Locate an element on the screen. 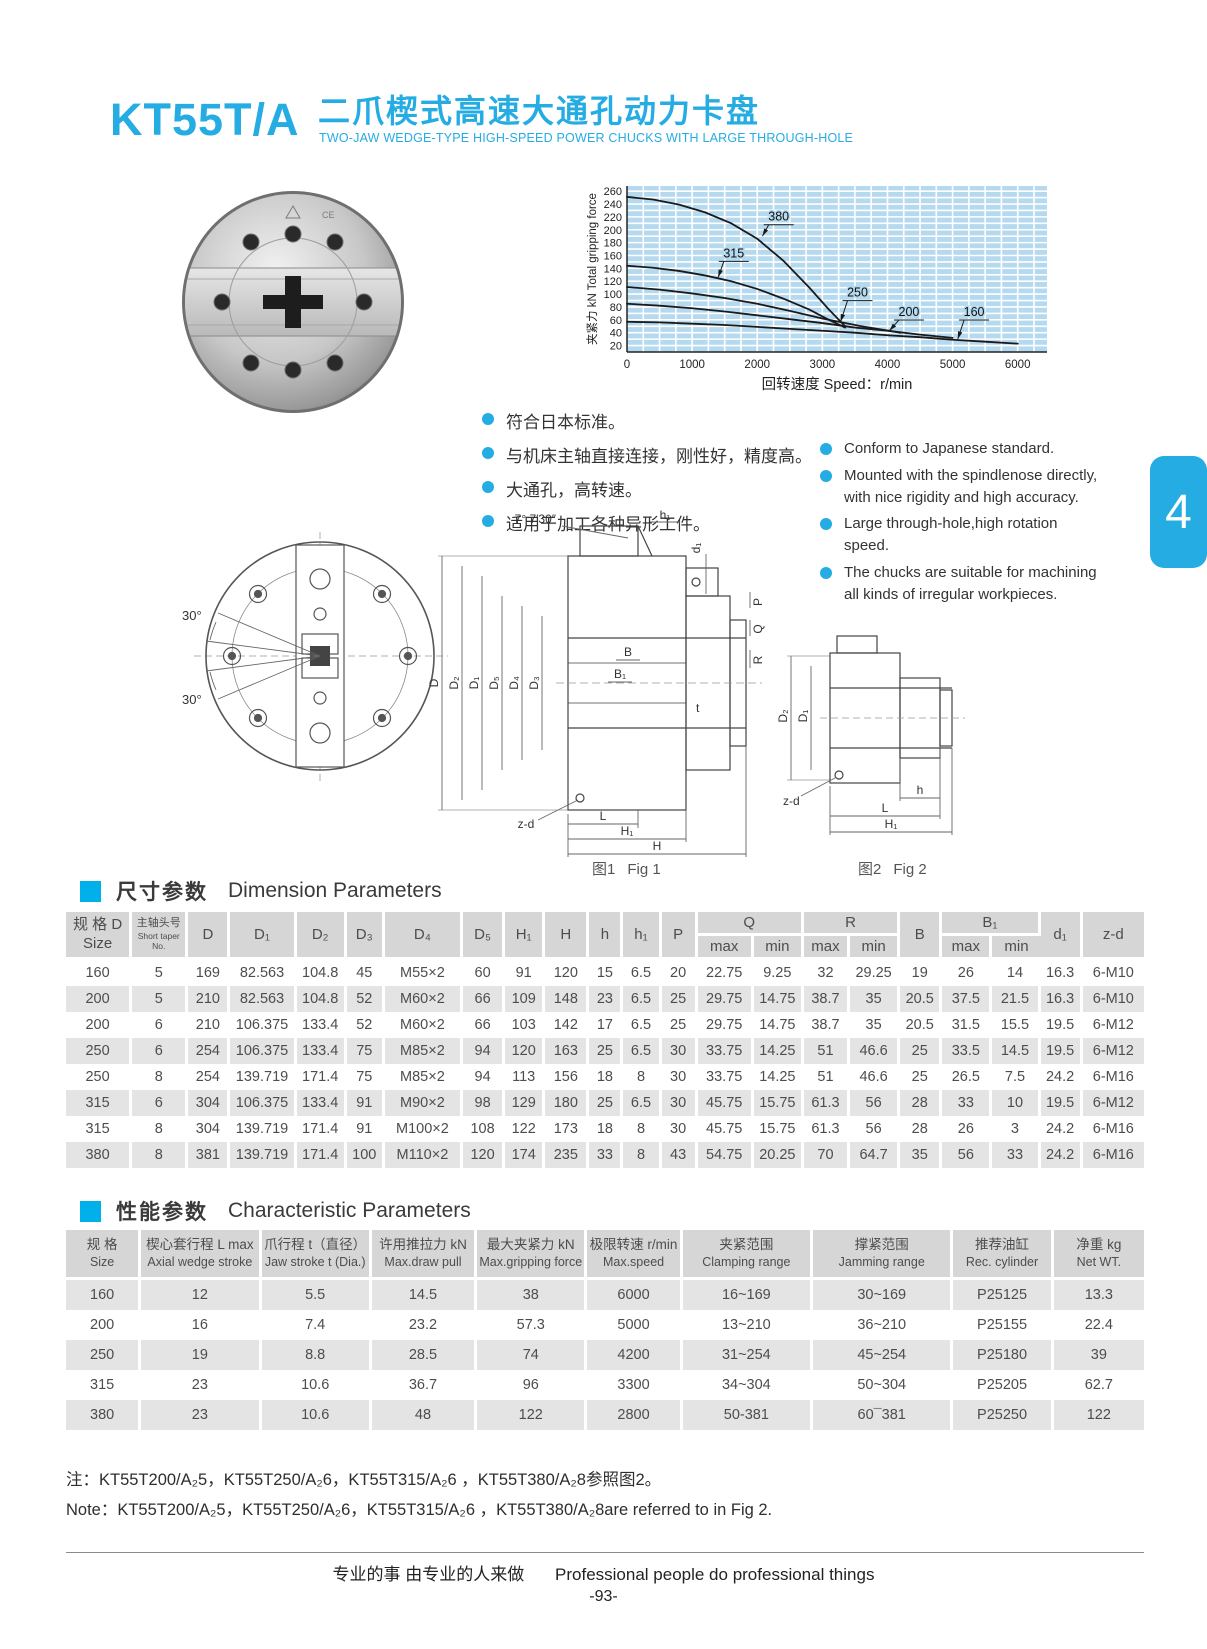 The image size is (1207, 1649). column-header: 净重 kg Net WT. is located at coordinates (1098, 1255).